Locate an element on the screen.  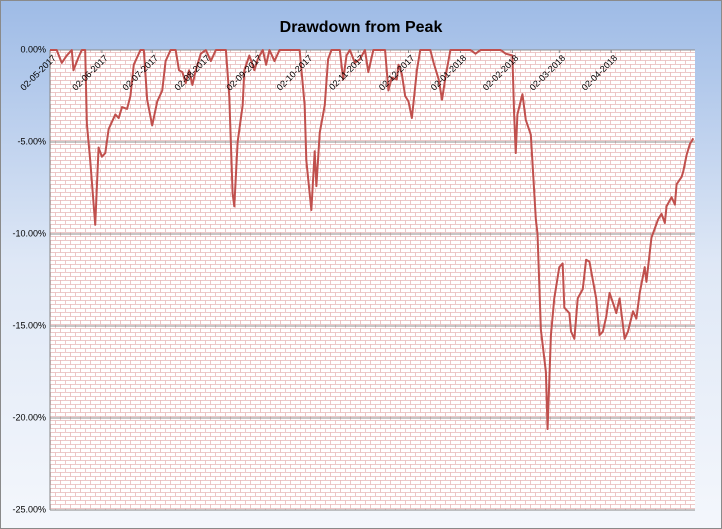
y-tick-label: -10.00% is located at coordinates (29, 233).